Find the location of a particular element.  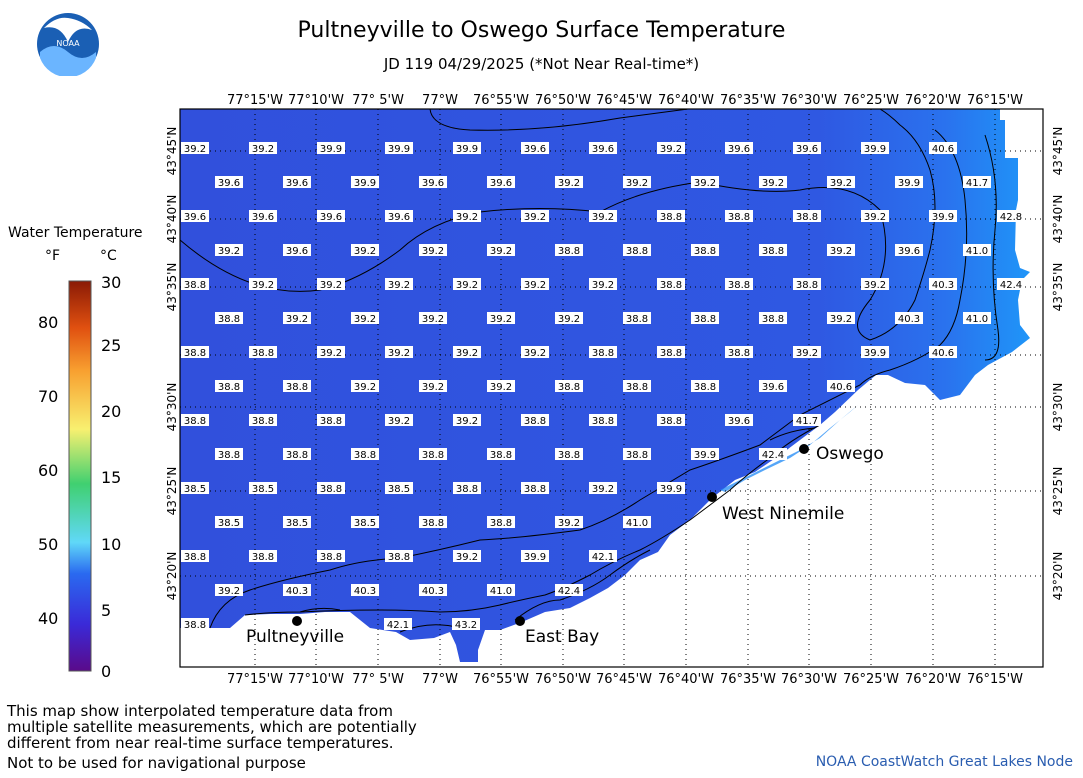

noaa-logo: NOAA is located at coordinates (68, 44).